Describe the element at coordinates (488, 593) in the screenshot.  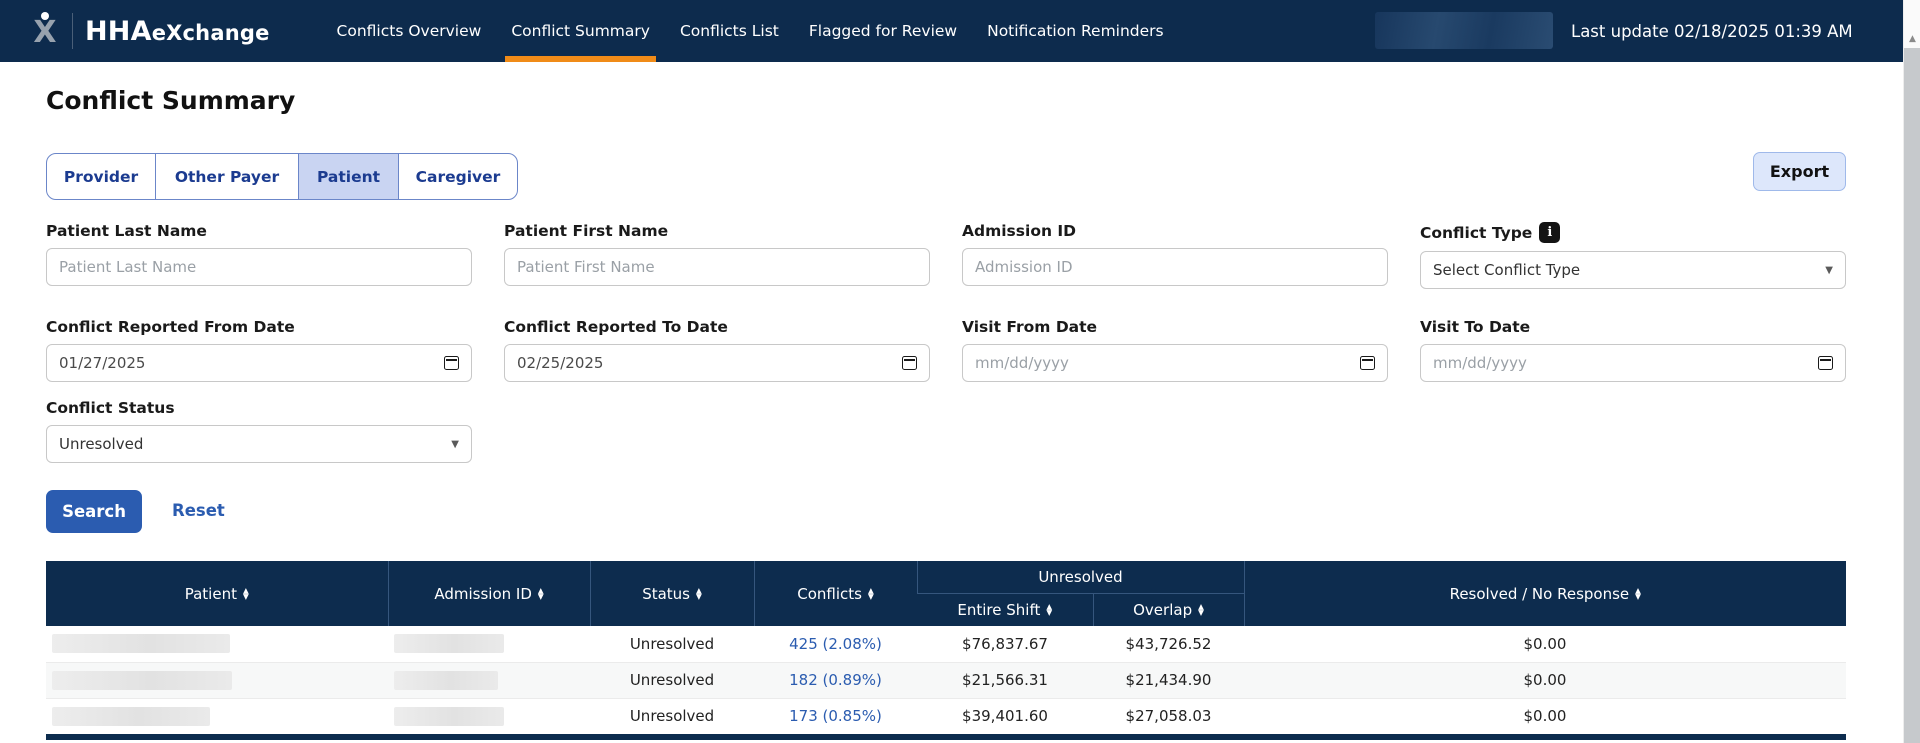
I see `col-header-admission-id: Admission ID ▲ ▼` at that location.